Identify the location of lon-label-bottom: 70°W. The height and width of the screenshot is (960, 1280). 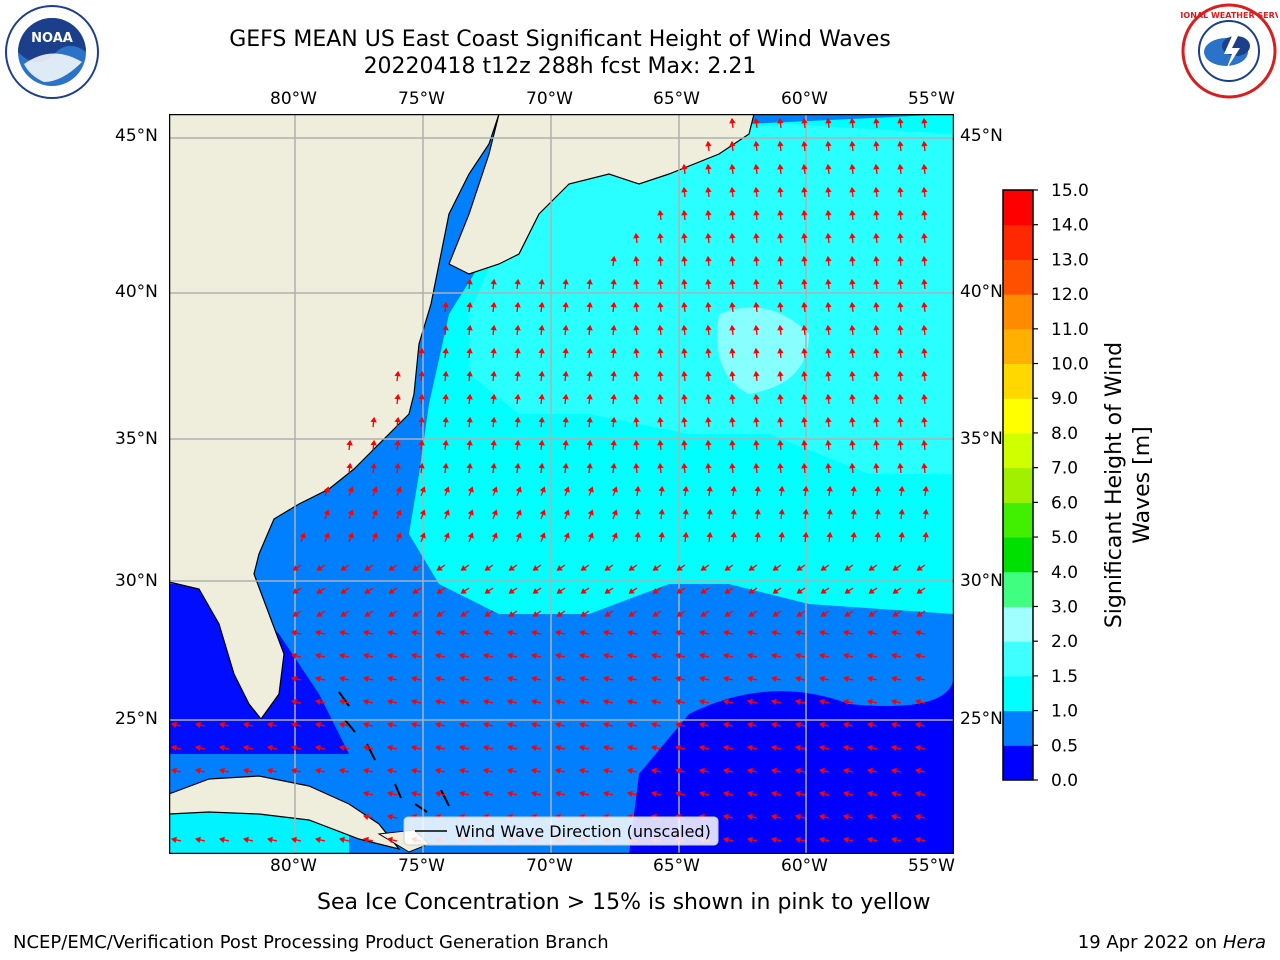
(549, 866).